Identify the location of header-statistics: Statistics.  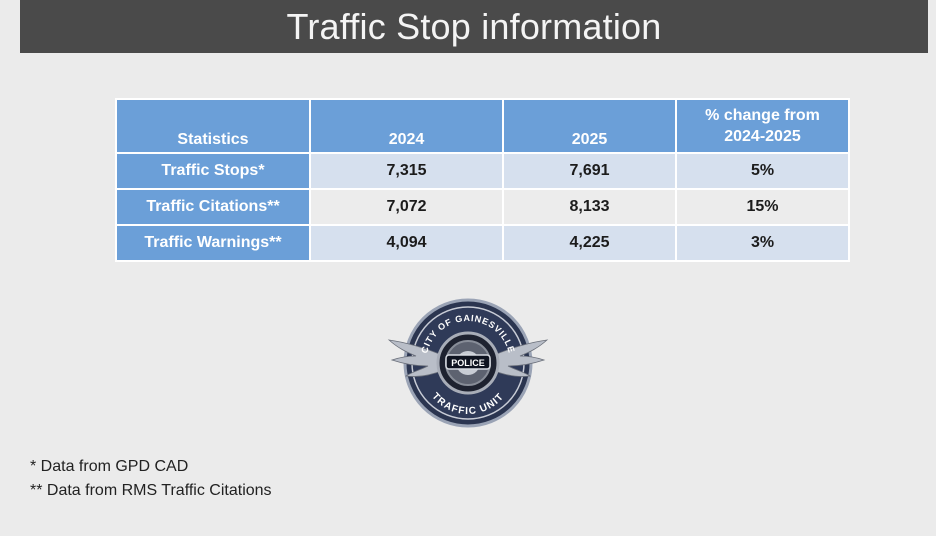
(213, 126).